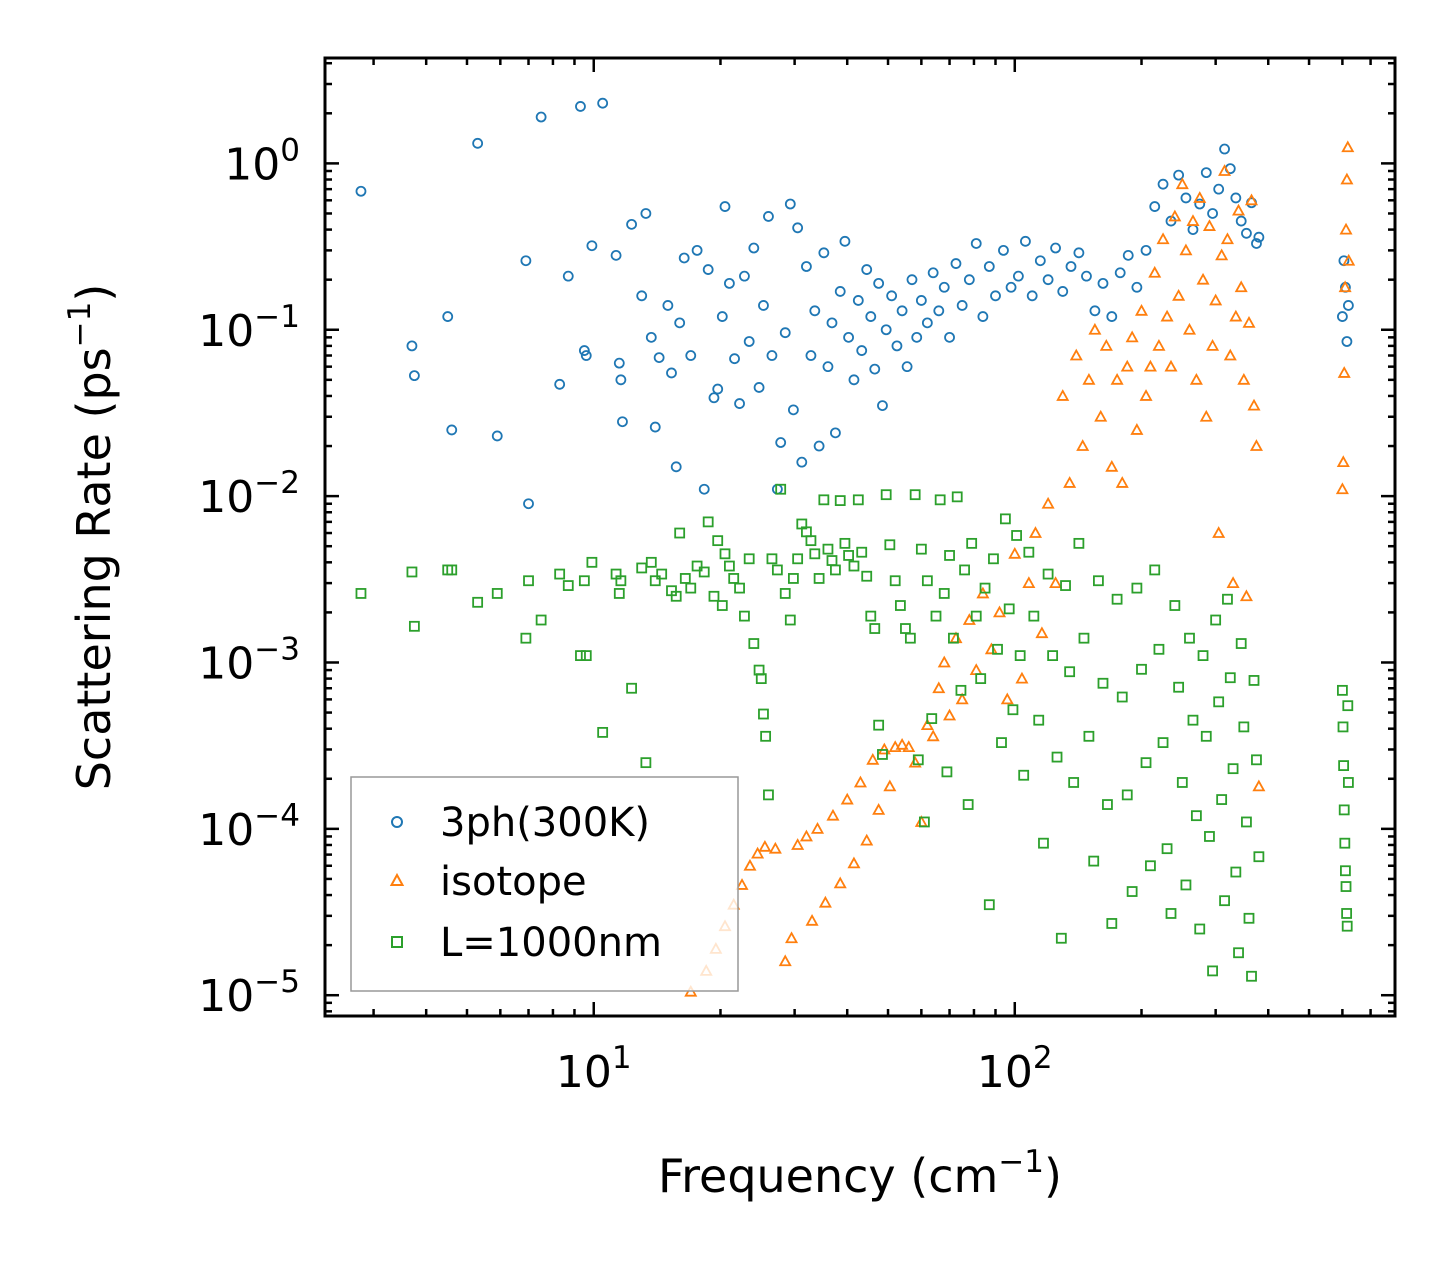  What do you see at coordinates (249, 827) in the screenshot?
I see `y-tick-label: 10−4` at bounding box center [249, 827].